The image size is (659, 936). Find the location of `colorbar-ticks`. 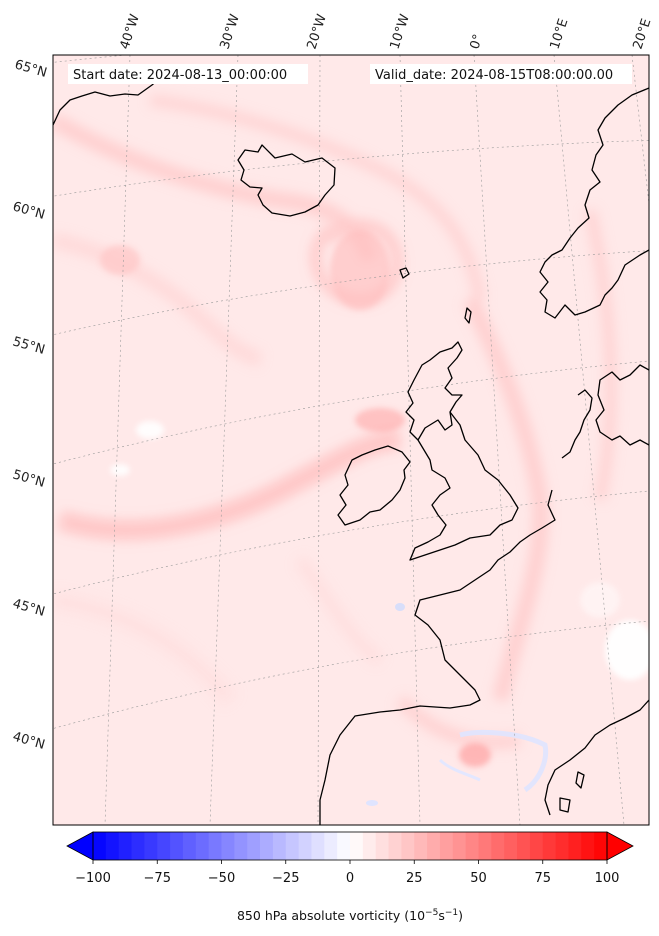

colorbar-ticks is located at coordinates (350, 862).